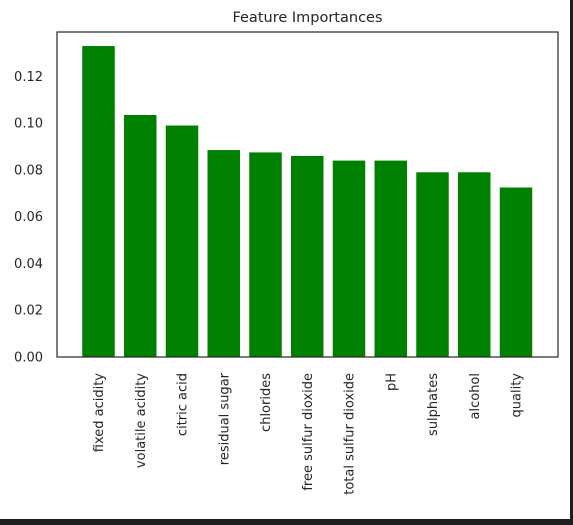 Image resolution: width=573 pixels, height=525 pixels. What do you see at coordinates (350, 434) in the screenshot?
I see `x-tick-label: total sulfur dioxide` at bounding box center [350, 434].